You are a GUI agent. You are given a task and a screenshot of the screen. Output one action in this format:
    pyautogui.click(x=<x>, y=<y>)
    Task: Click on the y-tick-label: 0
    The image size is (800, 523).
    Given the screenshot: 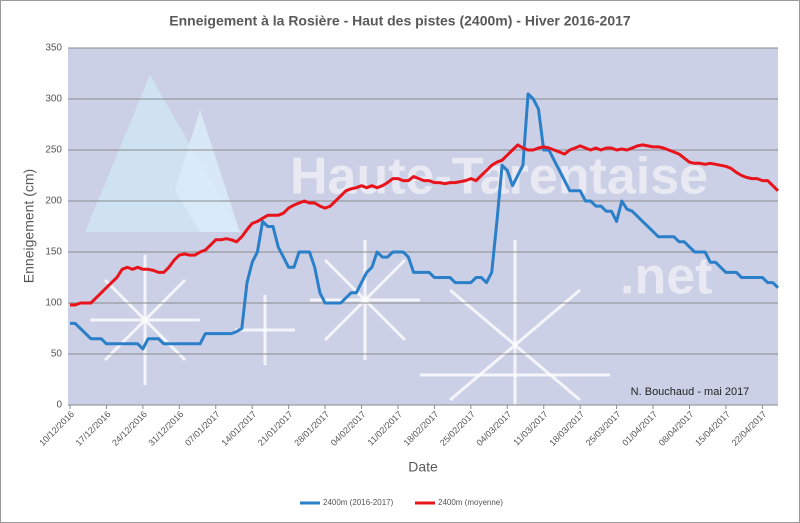 What is the action you would take?
    pyautogui.click(x=59, y=405)
    